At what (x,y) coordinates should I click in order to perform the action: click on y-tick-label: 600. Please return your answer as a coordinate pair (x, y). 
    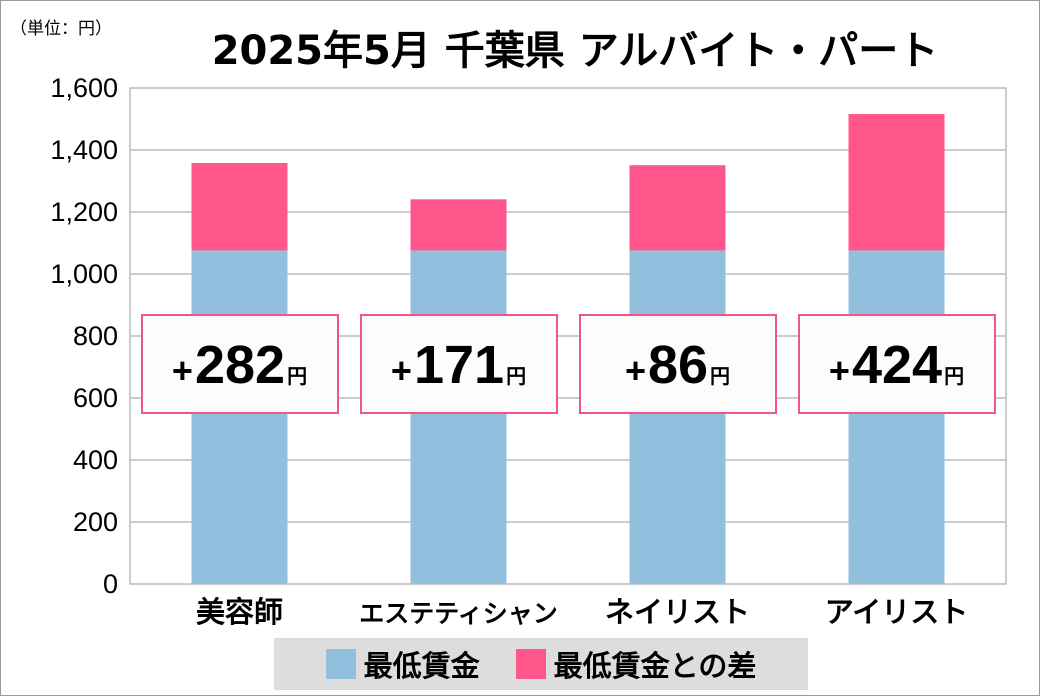
    Looking at the image, I should click on (95, 398).